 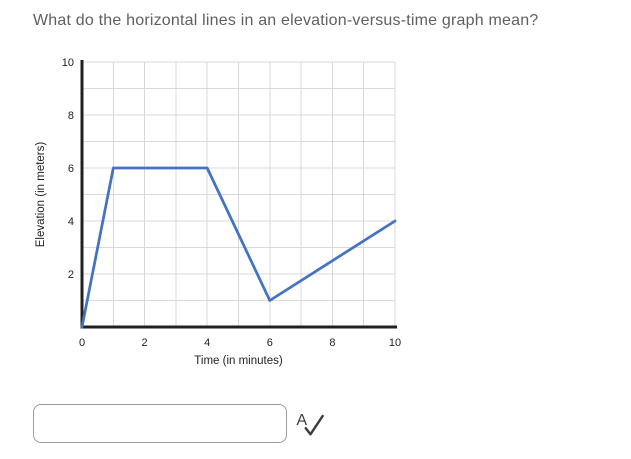 I want to click on y-axis-title: Elevation (in meters), so click(x=41, y=195).